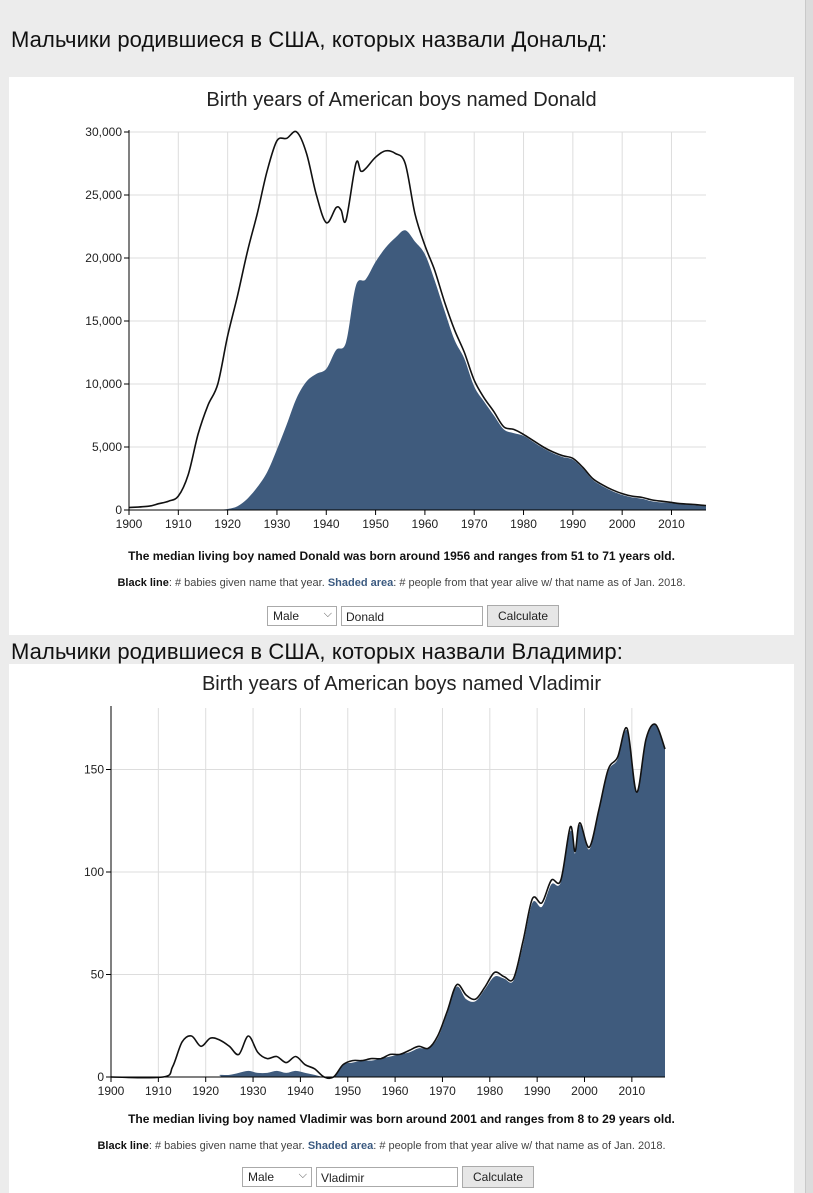  Describe the element at coordinates (98, 975) in the screenshot. I see `y-tick-label: 50` at that location.